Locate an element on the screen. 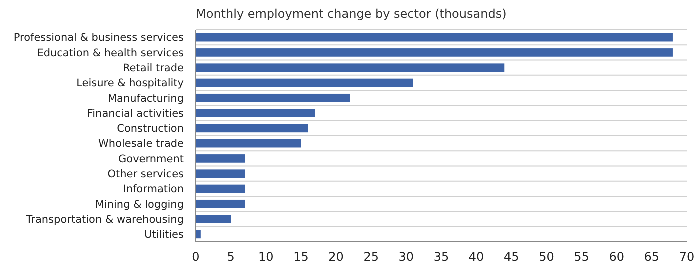 The height and width of the screenshot is (272, 700). y-tick-label: Construction is located at coordinates (150, 129).